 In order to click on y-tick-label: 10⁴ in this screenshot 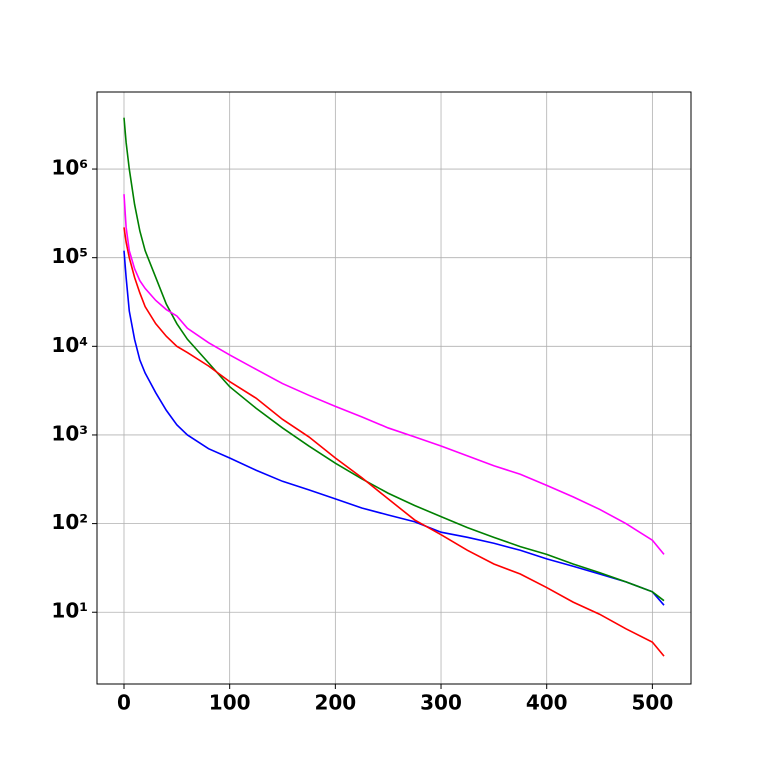, I will do `click(69, 345)`.